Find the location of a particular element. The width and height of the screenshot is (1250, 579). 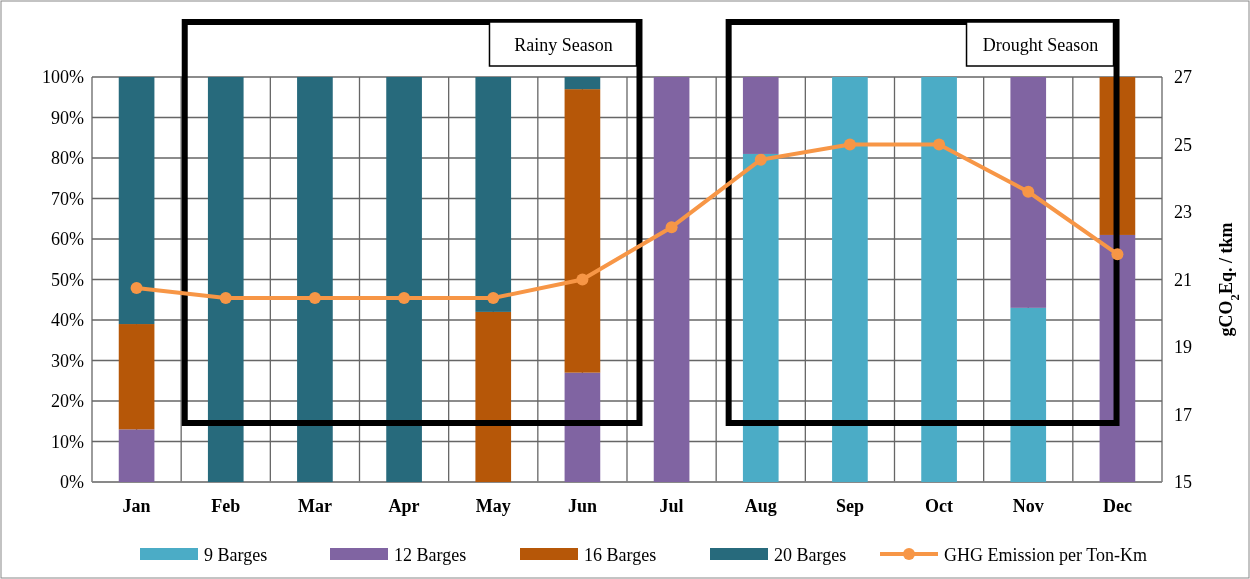

y2-tick-label: 27 is located at coordinates (1183, 77).